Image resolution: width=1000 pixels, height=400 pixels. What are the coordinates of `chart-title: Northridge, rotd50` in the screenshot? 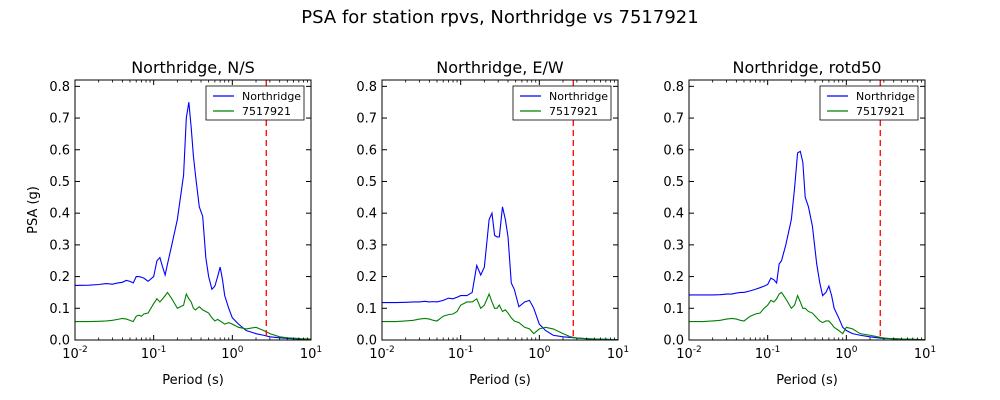 It's located at (807, 67).